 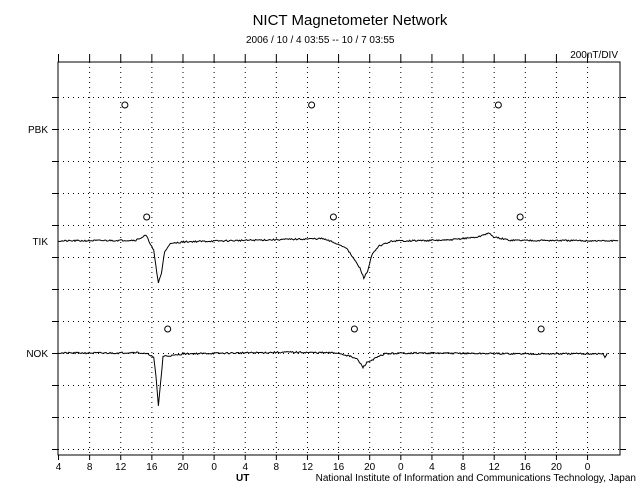 What do you see at coordinates (38, 130) in the screenshot?
I see `station-label-pbk: PBK` at bounding box center [38, 130].